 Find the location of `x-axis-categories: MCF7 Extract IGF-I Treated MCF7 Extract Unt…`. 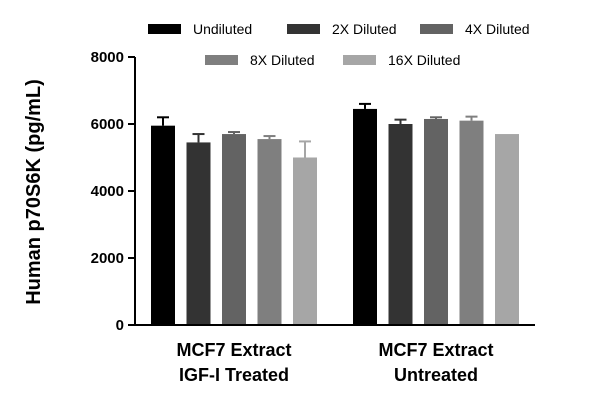

x-axis-categories: MCF7 Extract IGF-I Treated MCF7 Extract Unt… is located at coordinates (334, 362).